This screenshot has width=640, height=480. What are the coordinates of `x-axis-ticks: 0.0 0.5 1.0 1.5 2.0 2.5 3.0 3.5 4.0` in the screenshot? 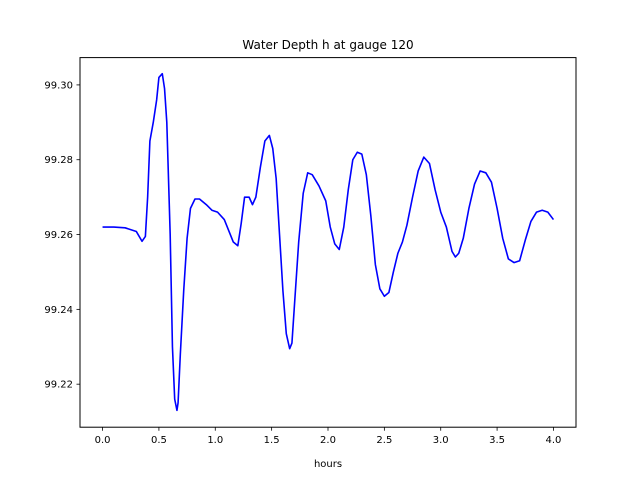 It's located at (328, 436).